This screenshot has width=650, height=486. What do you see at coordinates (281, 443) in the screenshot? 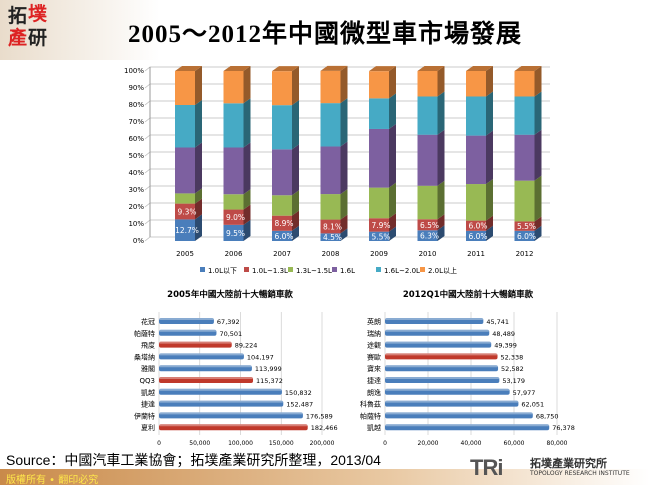
I see `x-tick-label: 150,000` at bounding box center [281, 443].